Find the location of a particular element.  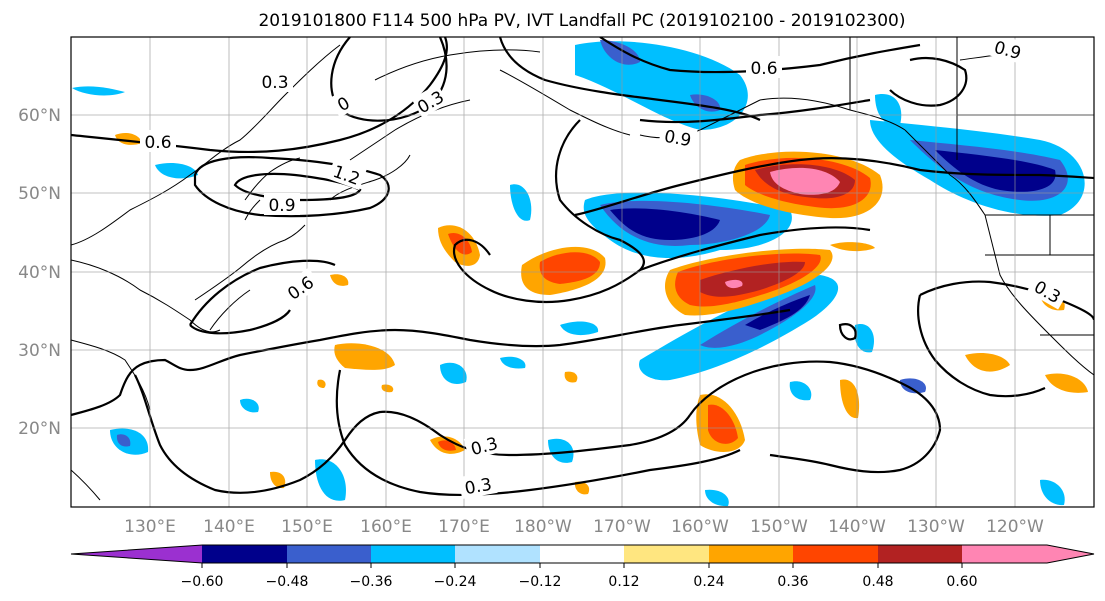

colorbar-extend-low is located at coordinates (137, 554).